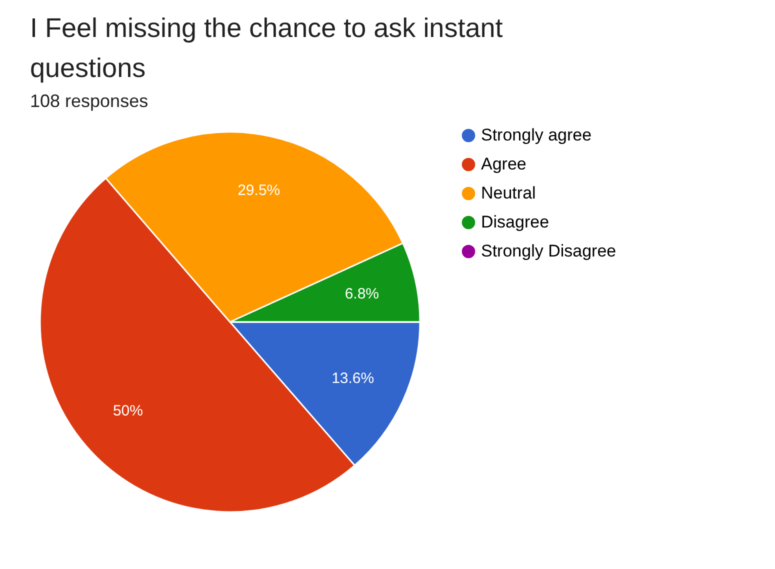 The image size is (775, 569). I want to click on legend-label: Neutral, so click(508, 193).